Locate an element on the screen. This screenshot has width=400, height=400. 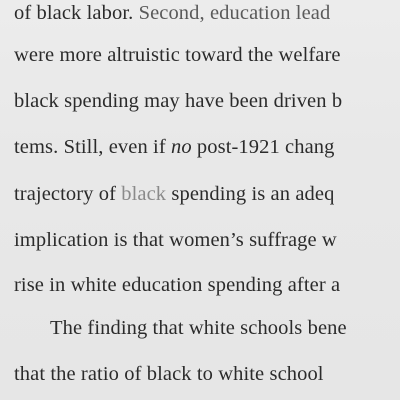
text-segment: post-1921 chang is located at coordinates (263, 147).